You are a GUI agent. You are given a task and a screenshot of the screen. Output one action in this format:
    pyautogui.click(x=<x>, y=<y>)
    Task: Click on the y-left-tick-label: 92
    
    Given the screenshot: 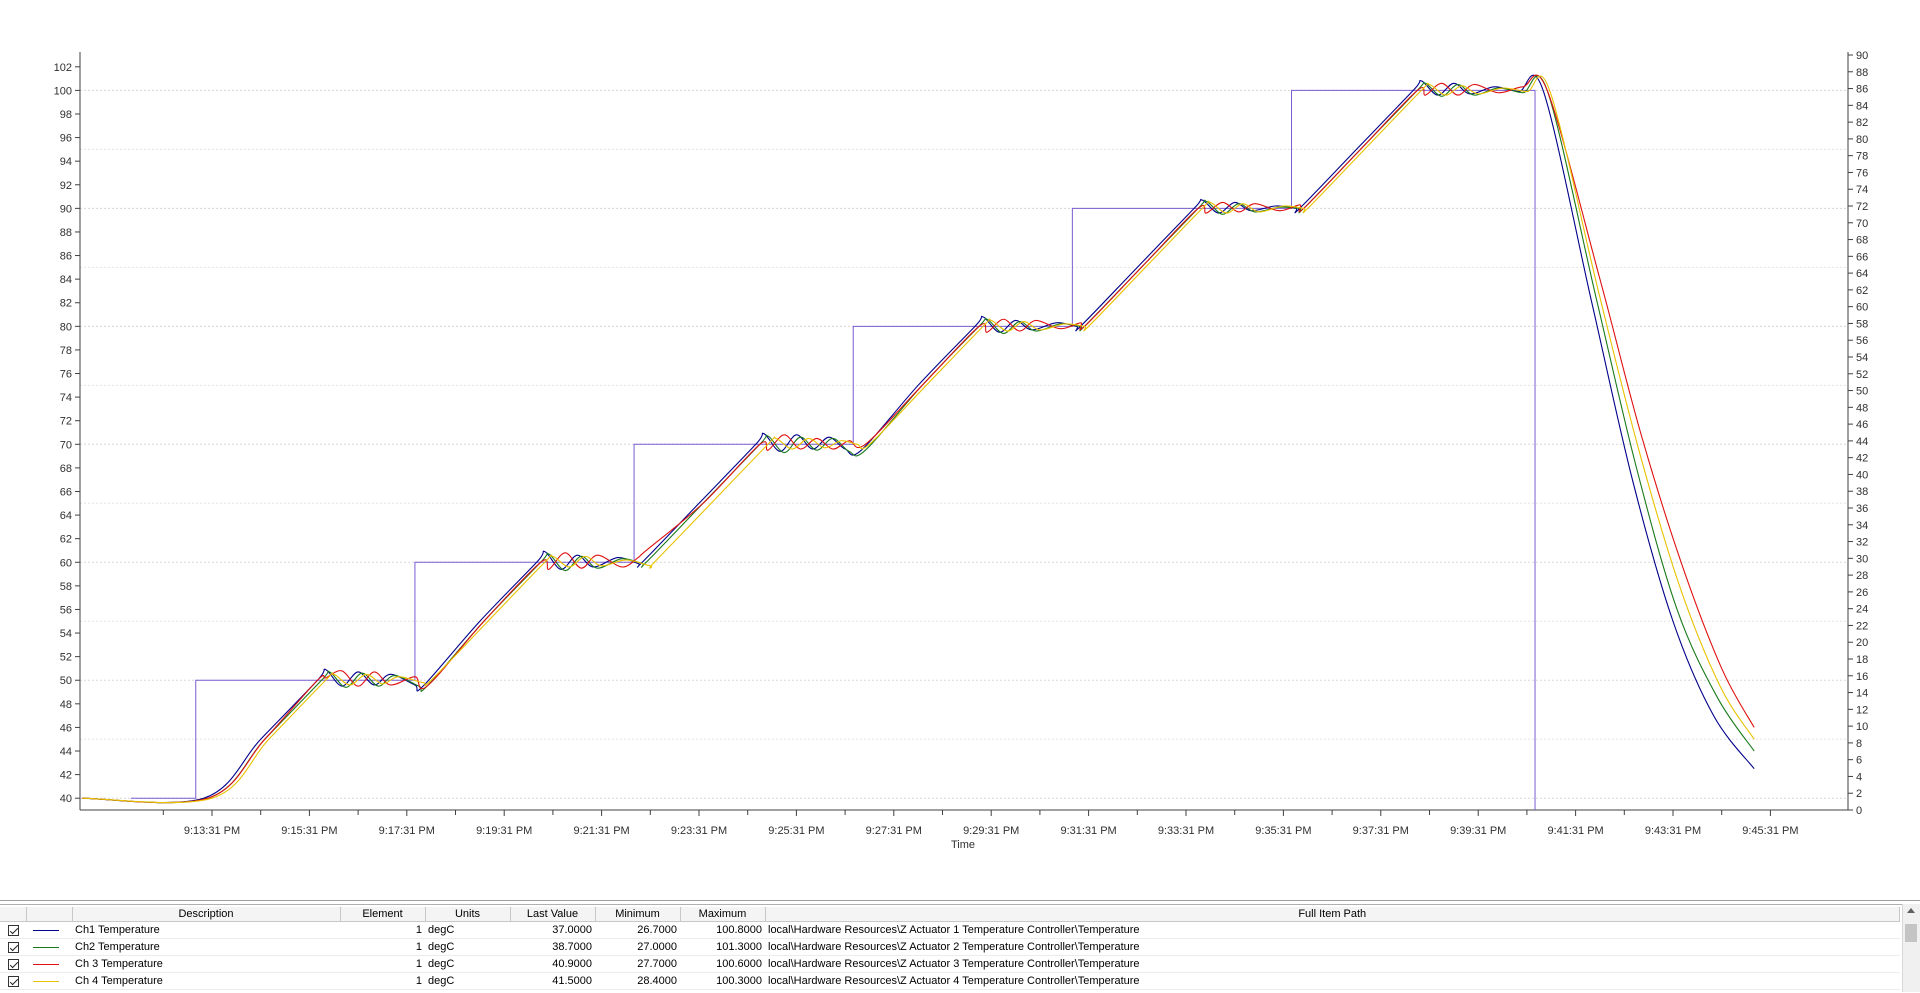 What is the action you would take?
    pyautogui.click(x=66, y=186)
    